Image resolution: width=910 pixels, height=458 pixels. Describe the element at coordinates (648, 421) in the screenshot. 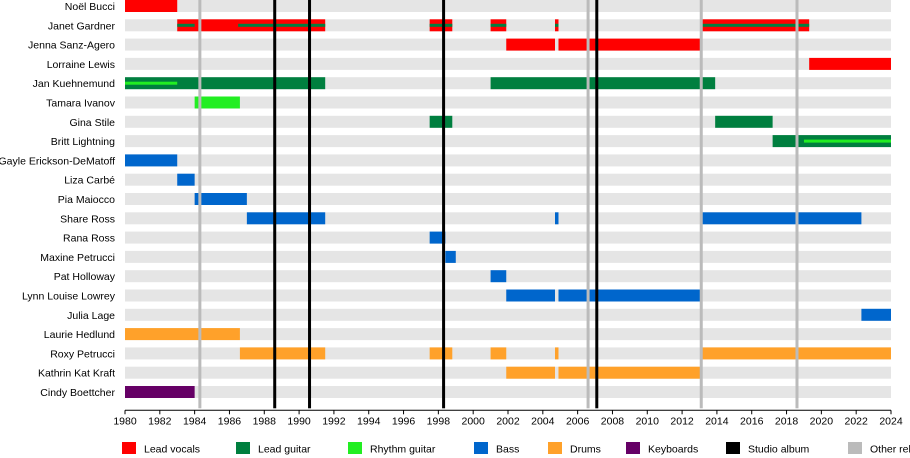

I see `x-tick-label: 2010` at that location.